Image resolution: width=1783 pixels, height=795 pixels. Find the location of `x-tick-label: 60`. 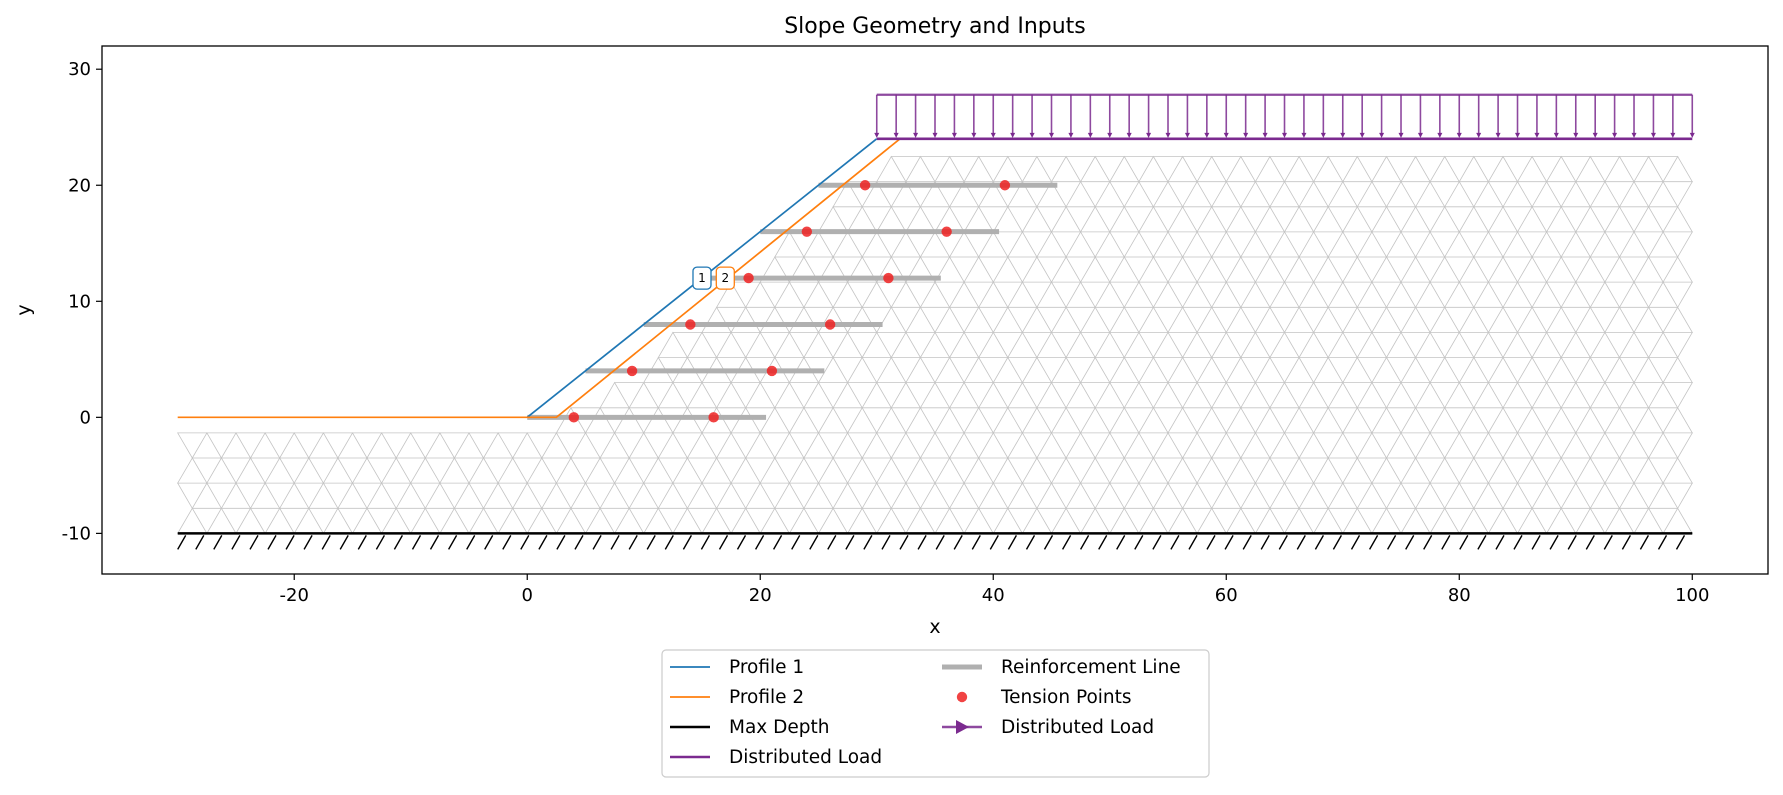

x-tick-label: 60 is located at coordinates (1226, 595).